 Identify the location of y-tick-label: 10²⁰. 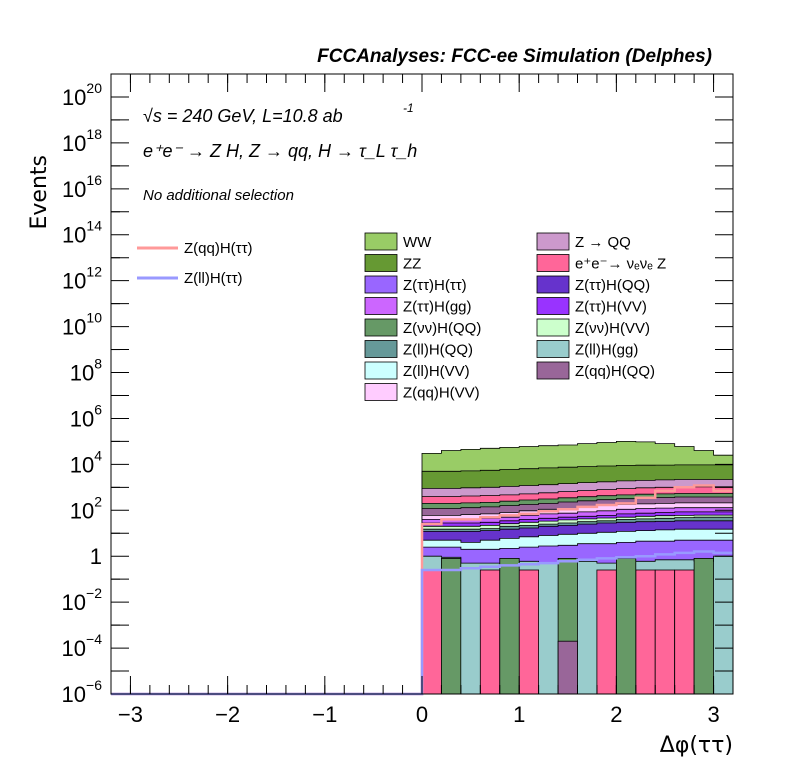
(82, 95).